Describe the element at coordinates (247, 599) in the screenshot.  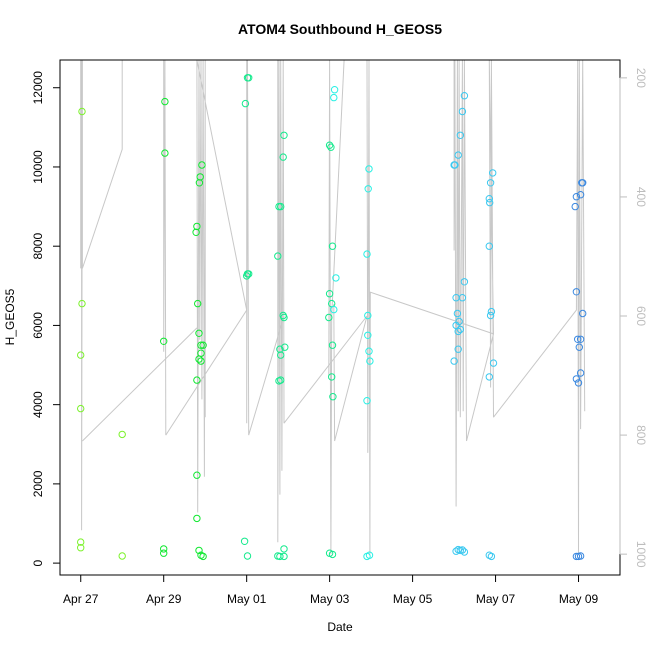
I see `x-tick-label: May 01` at that location.